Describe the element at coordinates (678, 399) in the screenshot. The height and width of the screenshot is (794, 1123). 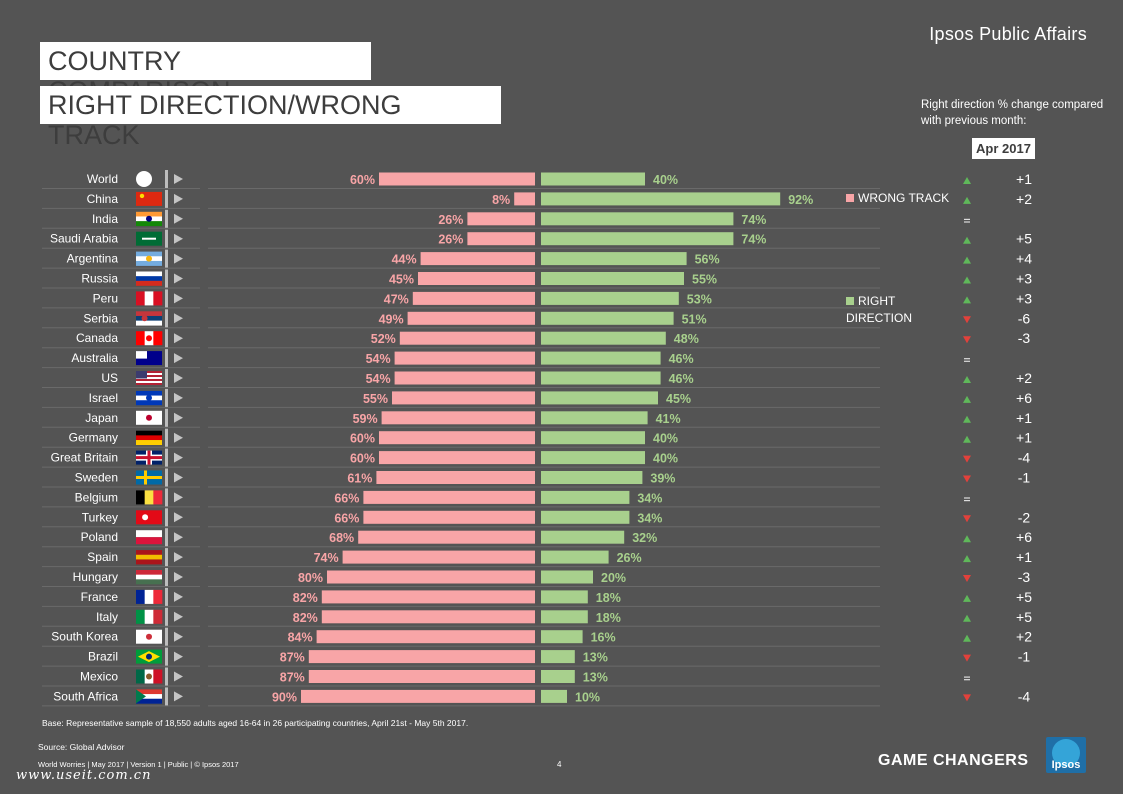
I see `right-direction-label: 45%` at that location.